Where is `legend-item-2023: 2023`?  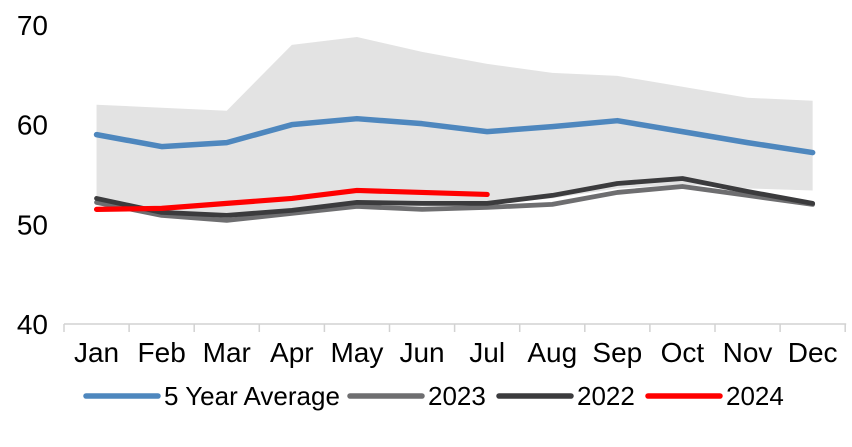
legend-item-2023: 2023 is located at coordinates (416, 396).